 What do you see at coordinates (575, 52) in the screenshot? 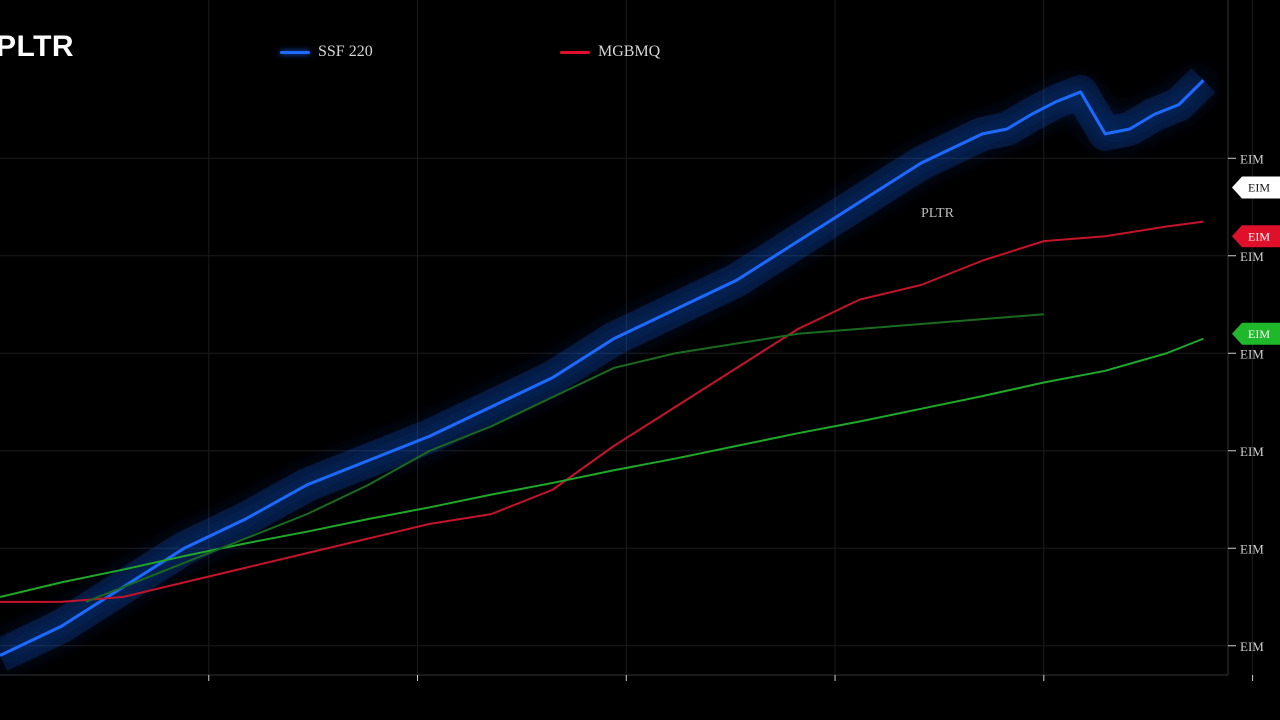
I see `legend-swatch-red` at bounding box center [575, 52].